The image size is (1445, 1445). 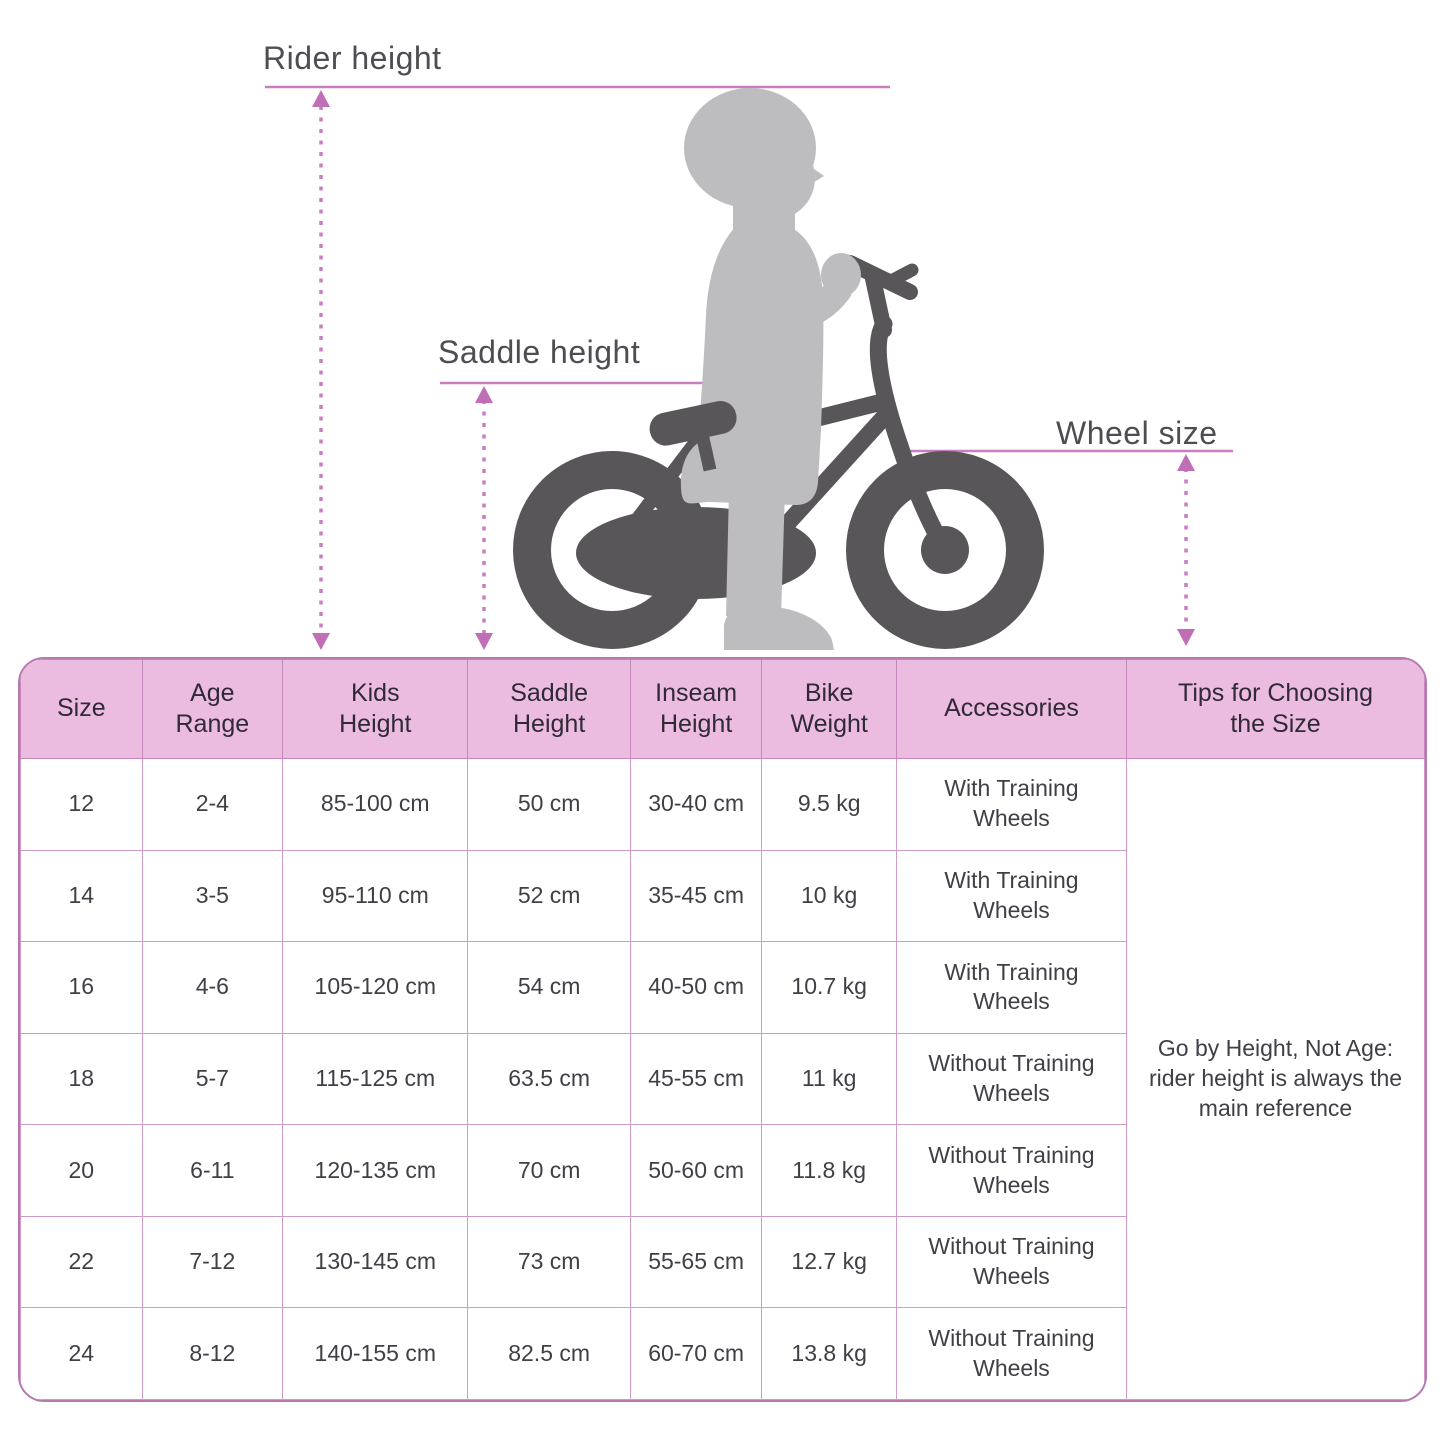 I want to click on cell-size: 24, so click(x=81, y=1353).